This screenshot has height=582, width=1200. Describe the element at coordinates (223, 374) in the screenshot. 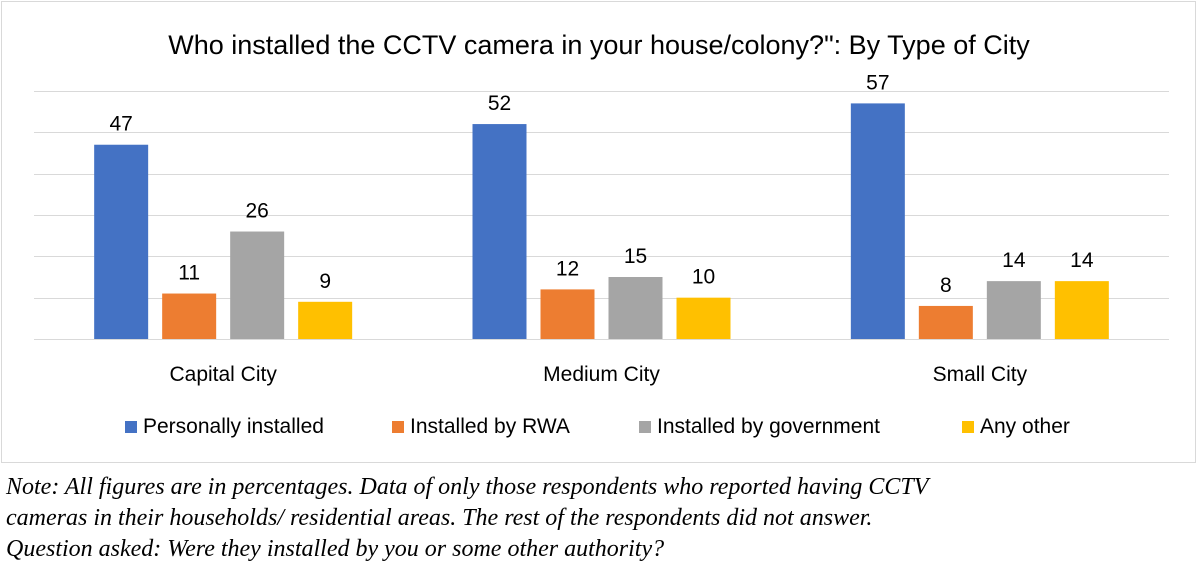

I see `category-label: Capital City` at that location.